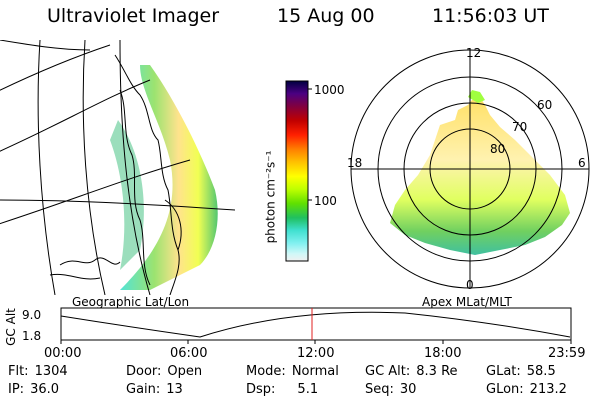 This screenshot has height=400, width=600. Describe the element at coordinates (325, 201) in the screenshot. I see `colorbar-tick-100: 100` at that location.